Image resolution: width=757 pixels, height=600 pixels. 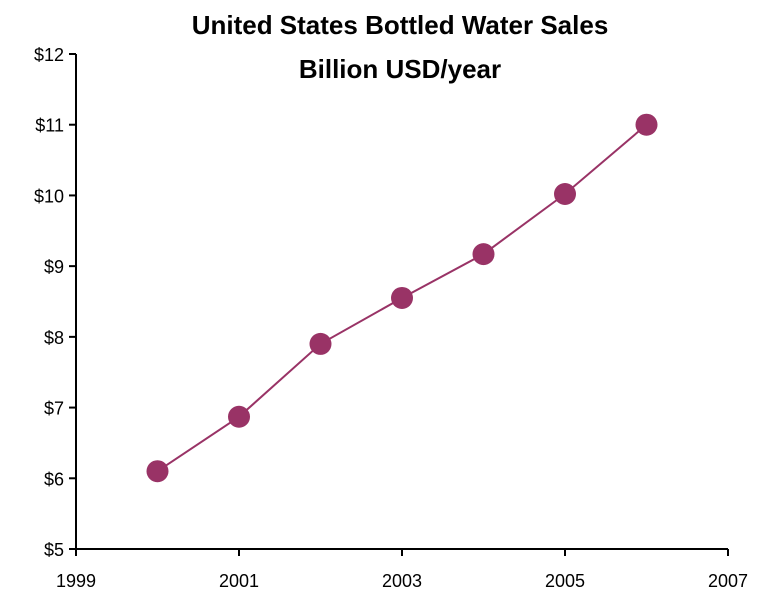 What do you see at coordinates (402, 581) in the screenshot?
I see `x-tick-label: 2003` at bounding box center [402, 581].